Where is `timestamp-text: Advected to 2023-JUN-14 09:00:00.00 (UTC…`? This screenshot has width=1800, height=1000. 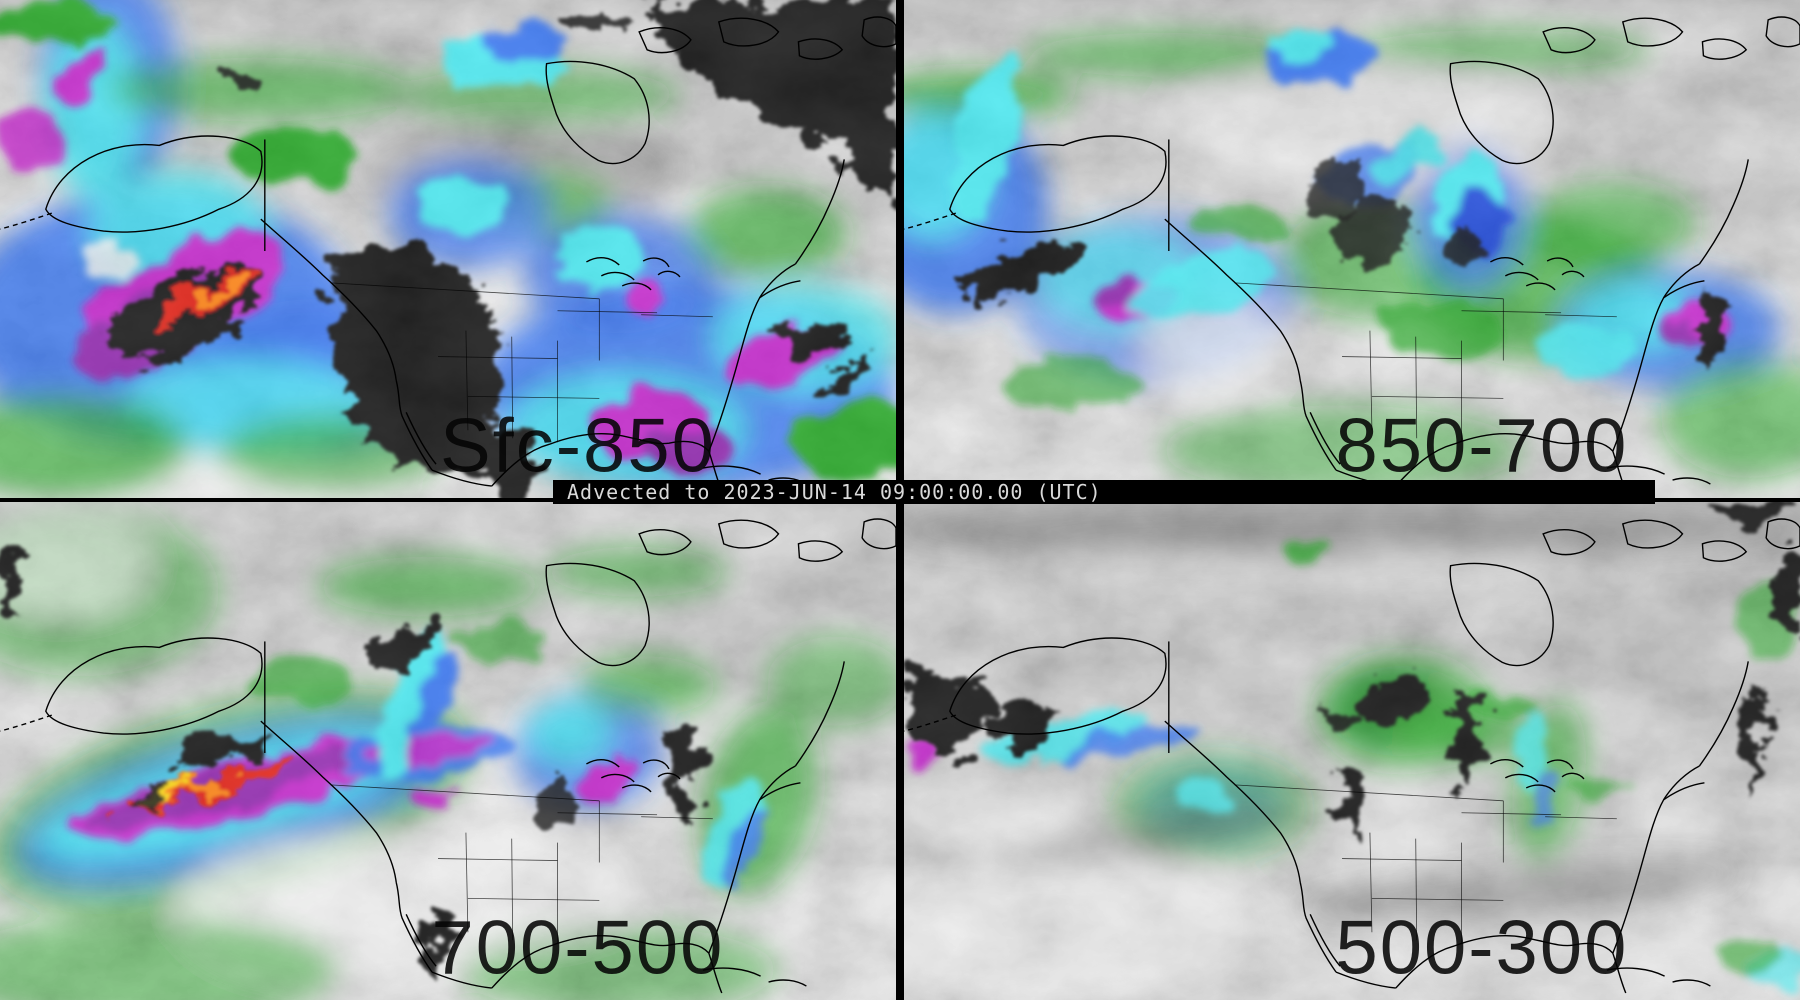 timestamp-text: Advected to 2023-JUN-14 09:00:00.00 (UTC… is located at coordinates (834, 492).